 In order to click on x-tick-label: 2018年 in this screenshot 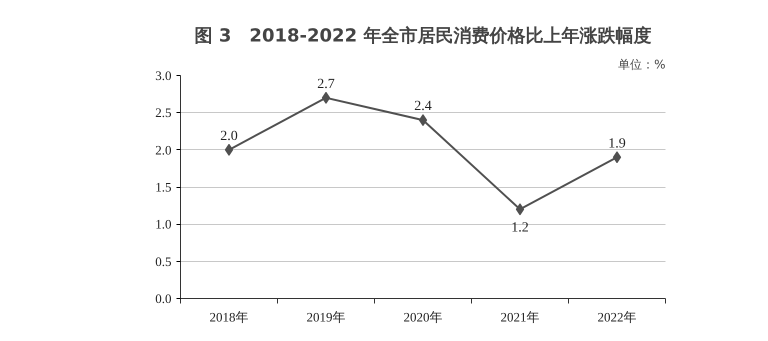, I will do `click(229, 317)`.